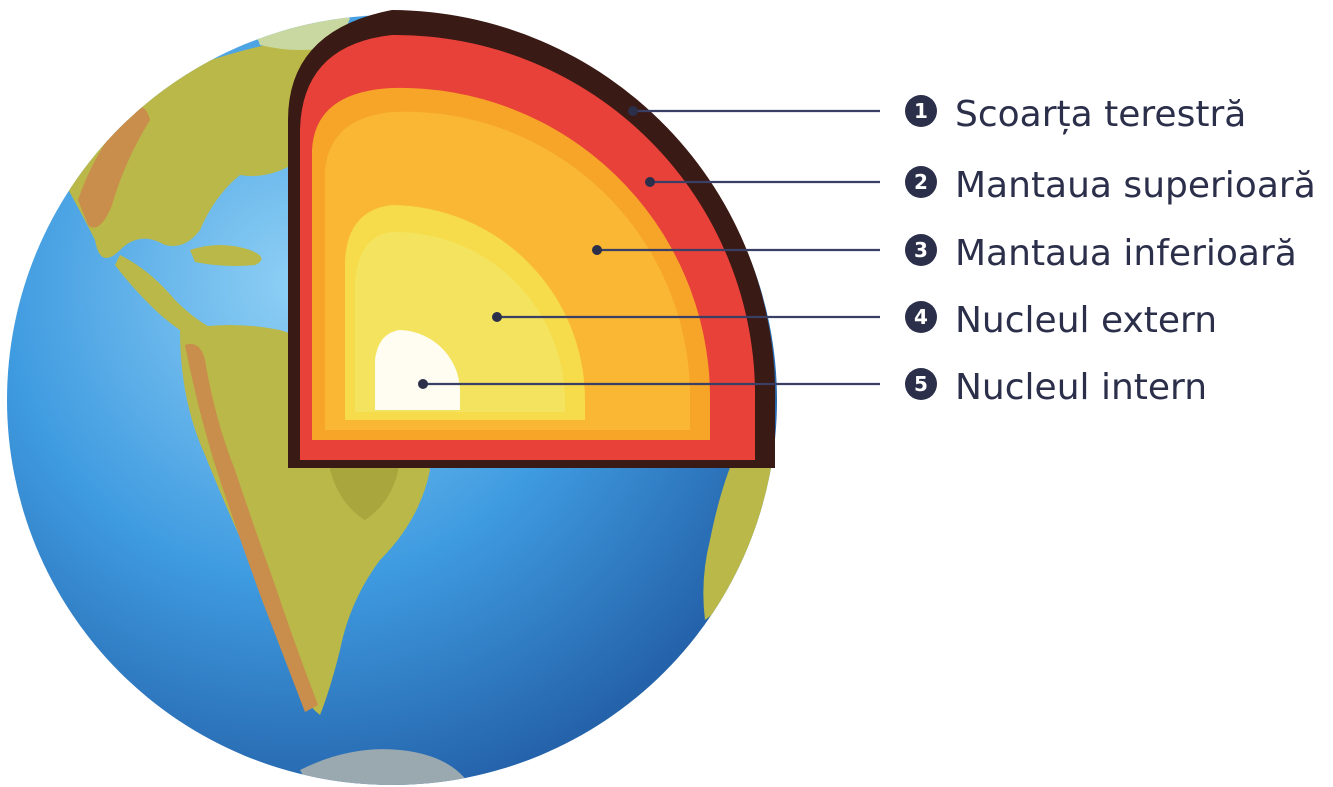 The width and height of the screenshot is (1333, 787). What do you see at coordinates (1100, 114) in the screenshot?
I see `label-text-1: Scoarța terestră` at bounding box center [1100, 114].